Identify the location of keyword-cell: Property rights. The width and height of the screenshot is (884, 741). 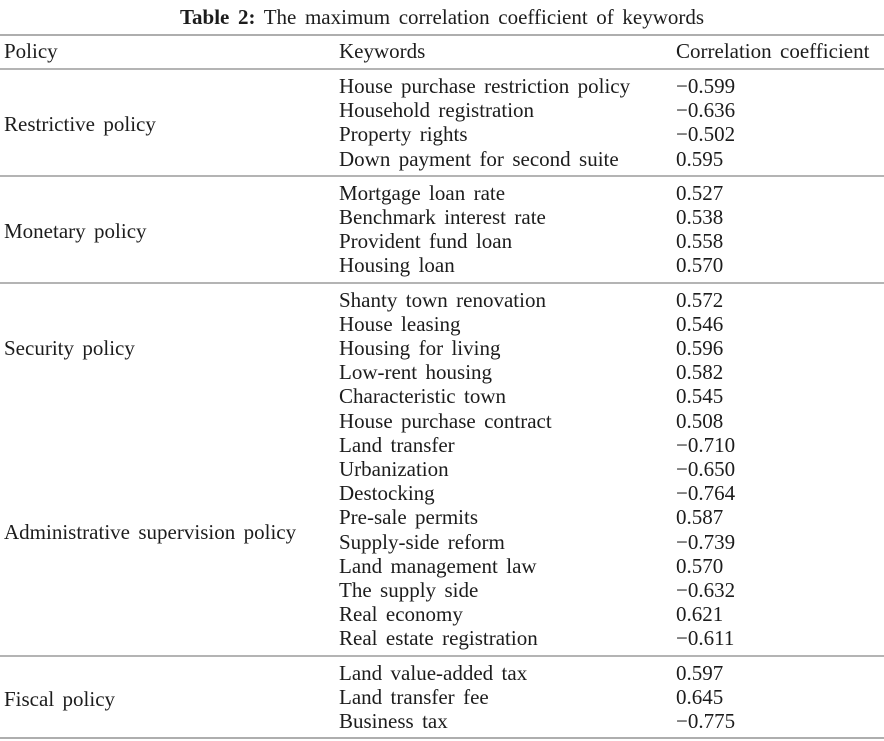
(403, 134).